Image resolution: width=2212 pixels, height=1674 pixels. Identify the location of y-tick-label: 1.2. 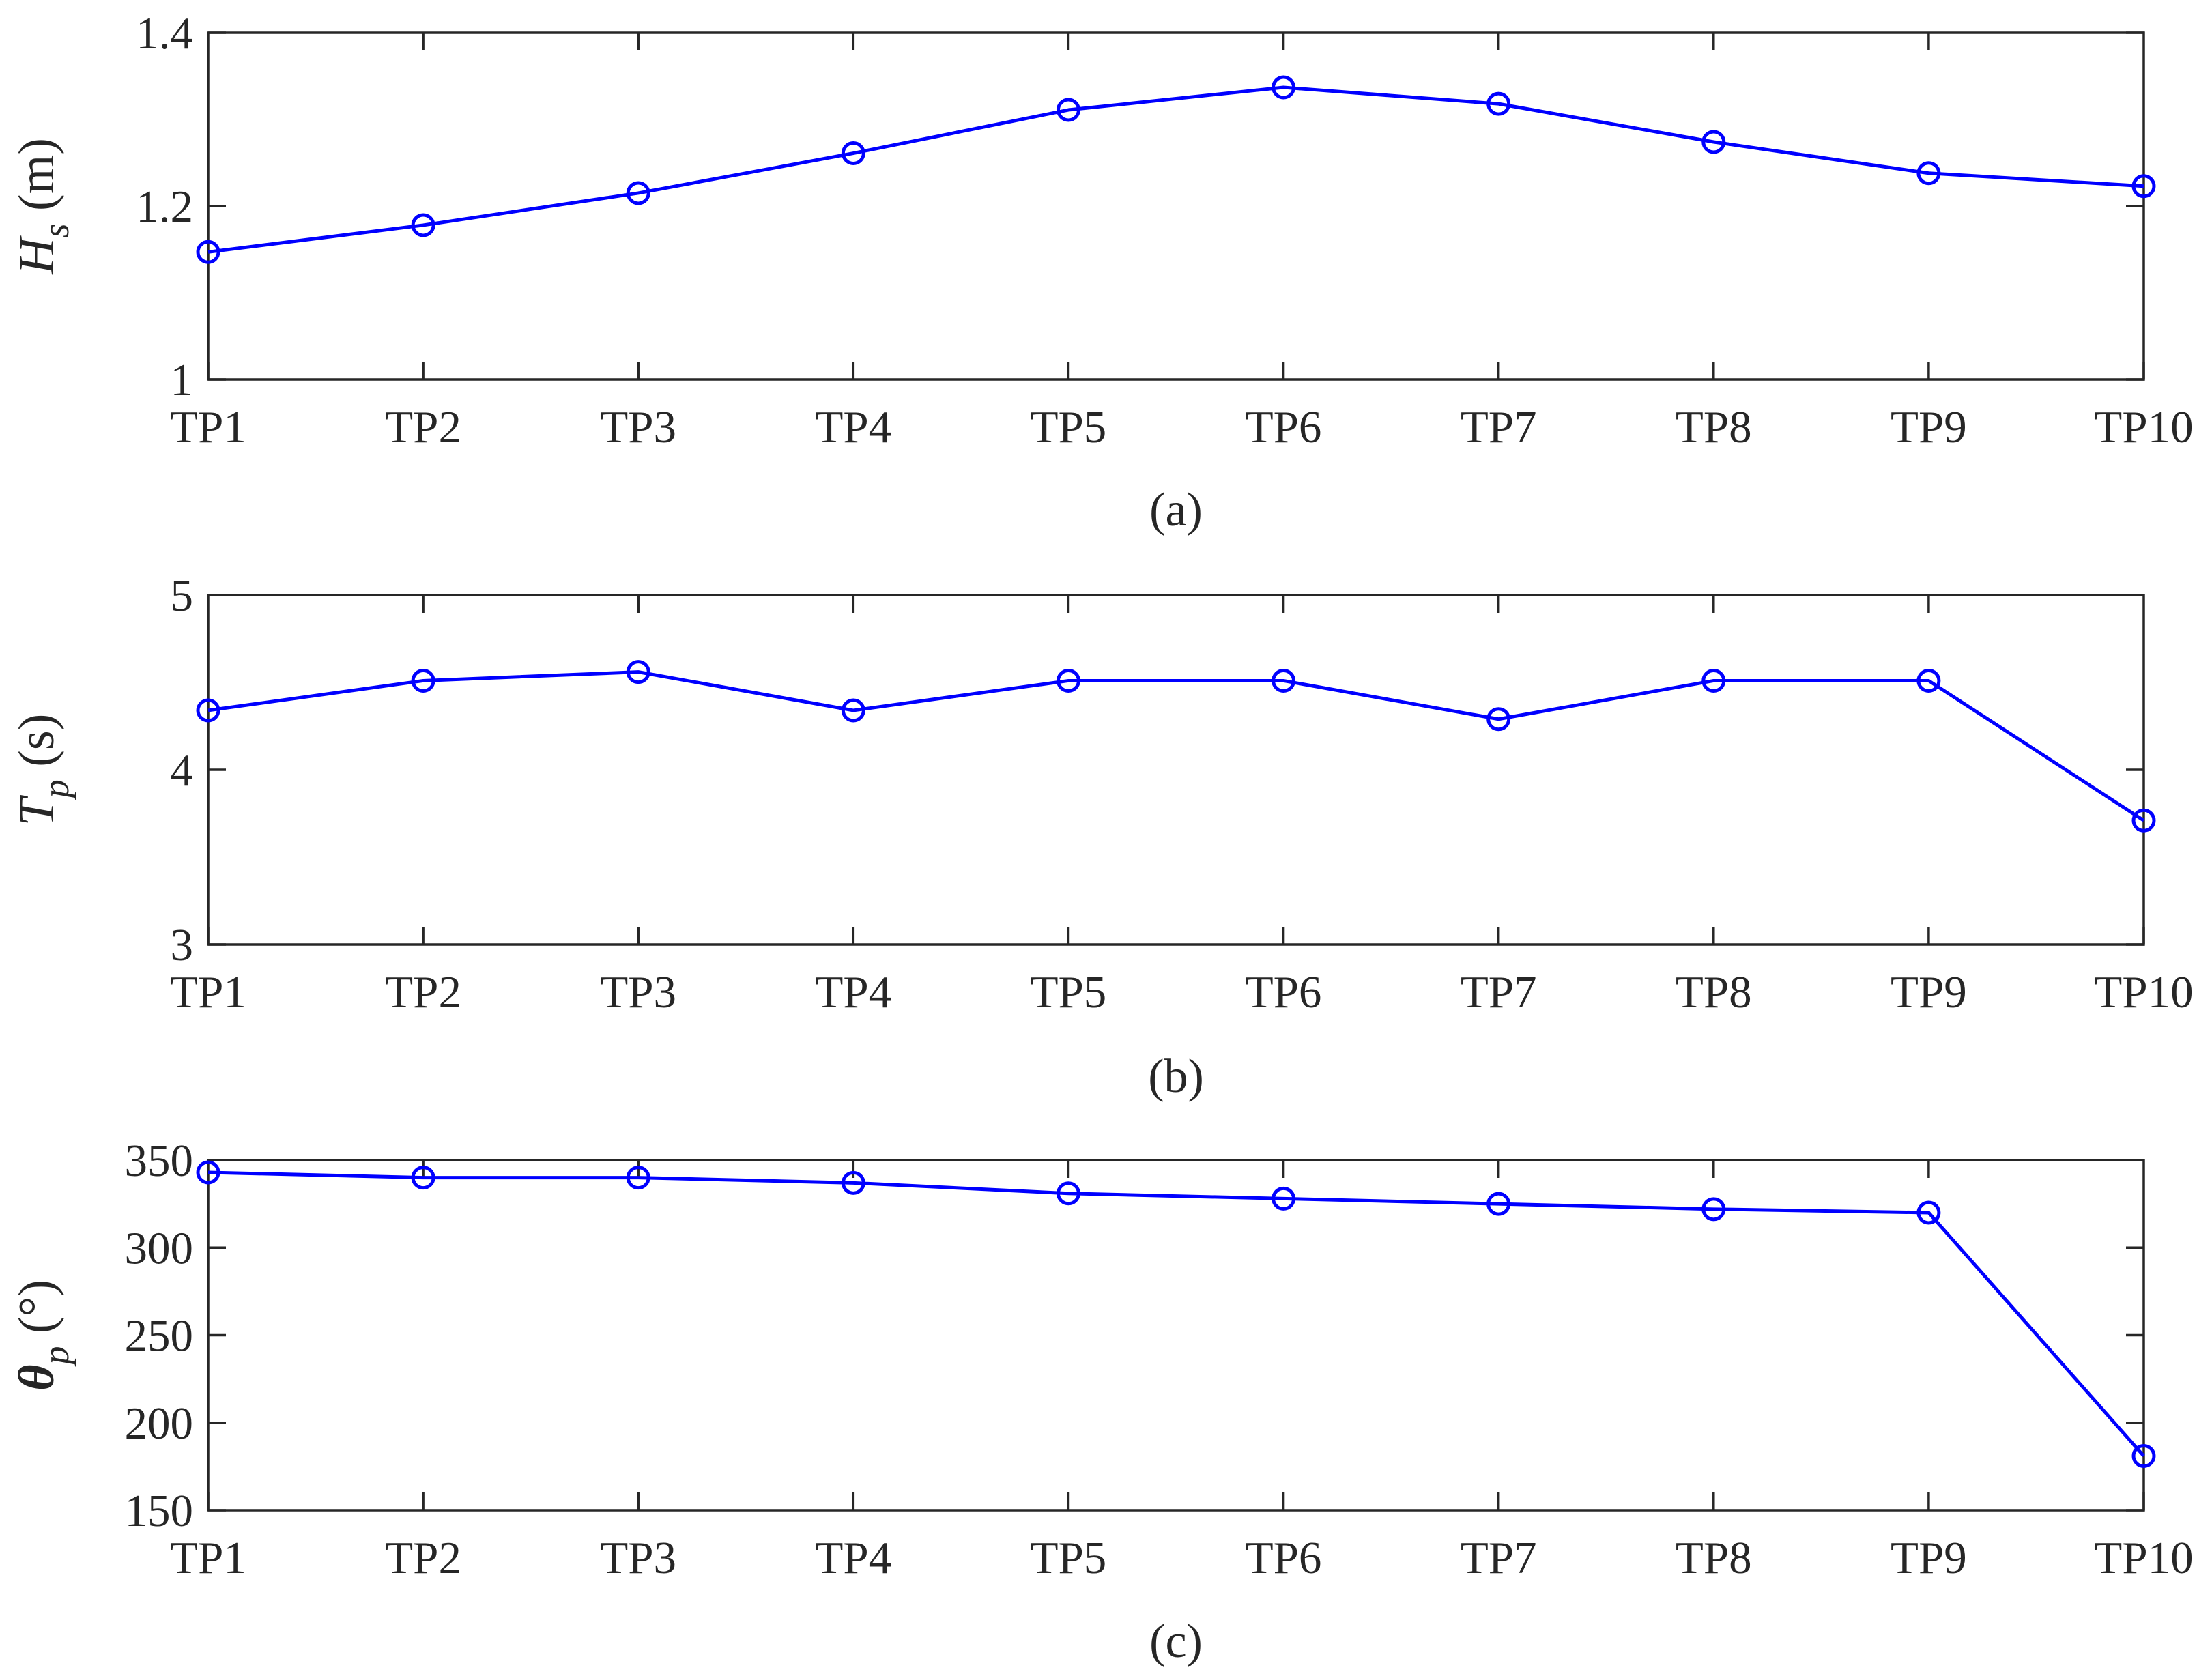
(164, 207).